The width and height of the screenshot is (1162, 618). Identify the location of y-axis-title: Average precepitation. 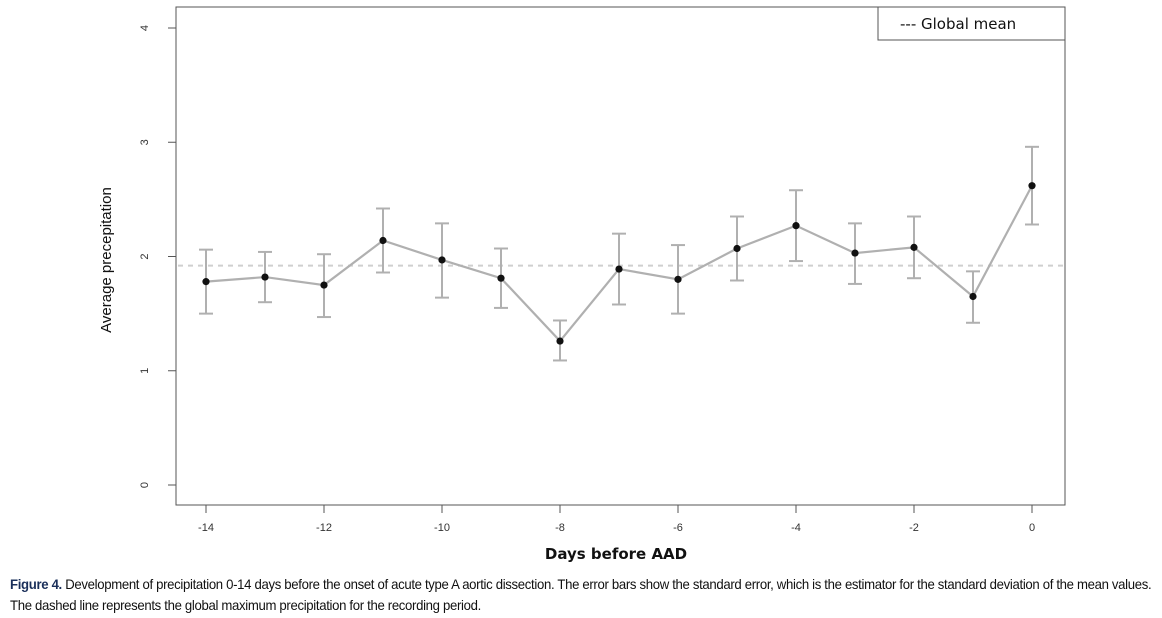
(106, 260).